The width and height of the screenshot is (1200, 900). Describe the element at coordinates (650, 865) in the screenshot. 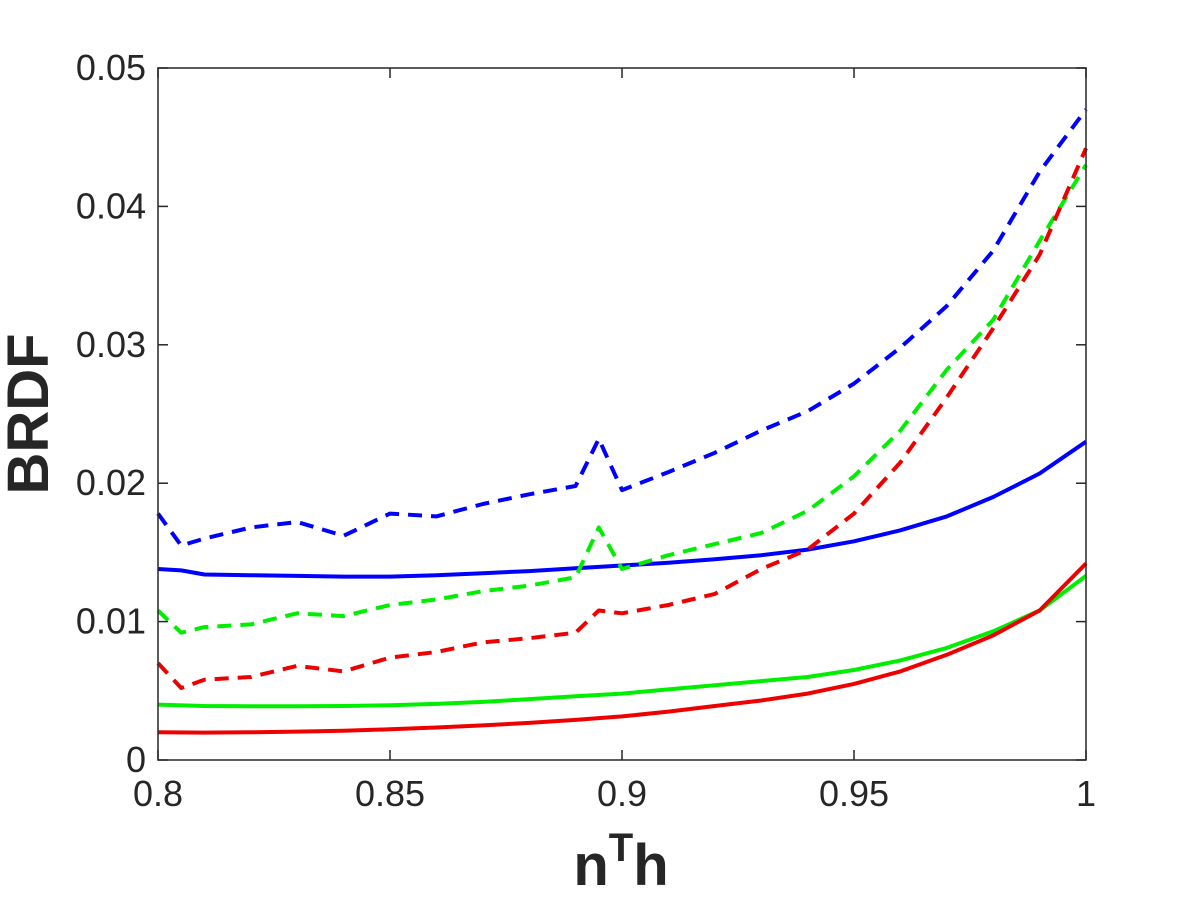

I see `x-axis-title-suffix: h` at that location.